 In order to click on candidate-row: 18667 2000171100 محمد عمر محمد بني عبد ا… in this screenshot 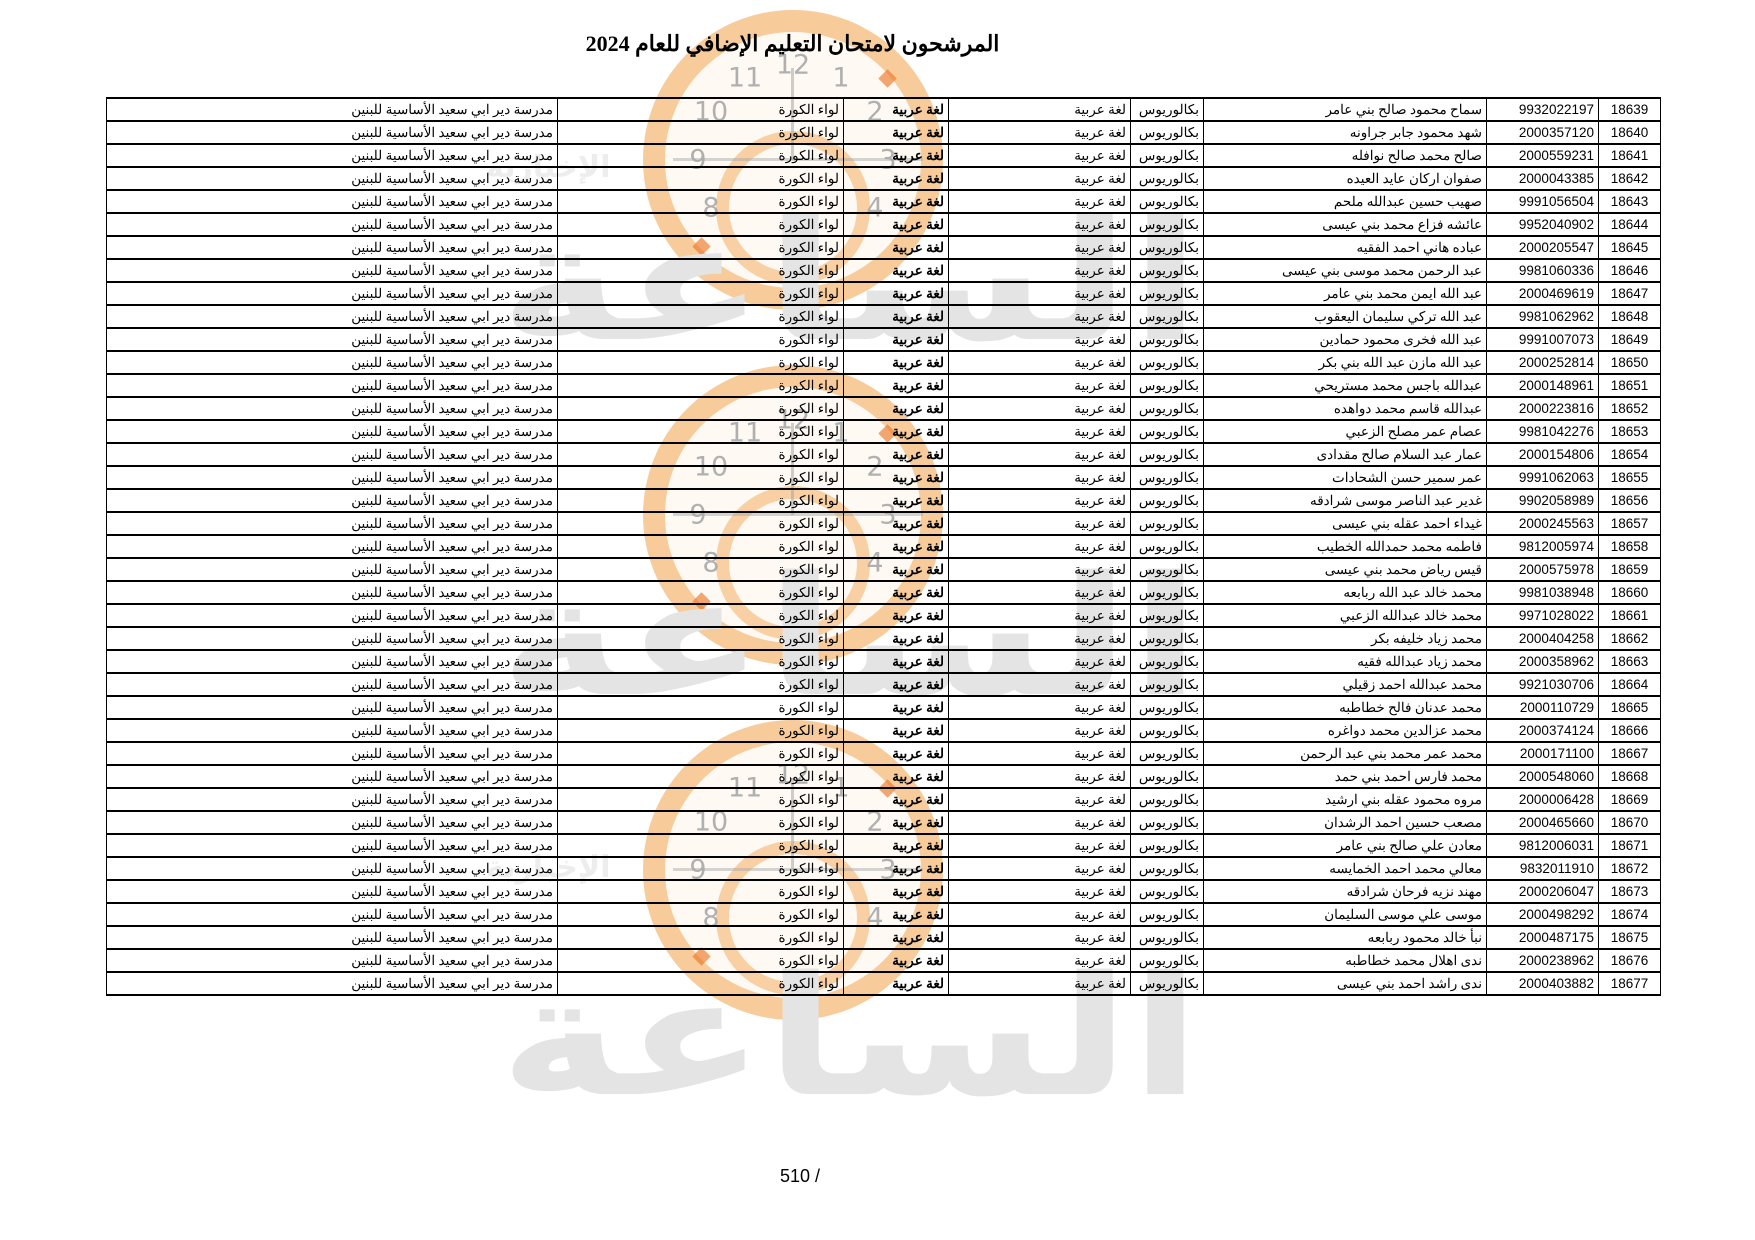, I will do `click(883, 753)`.